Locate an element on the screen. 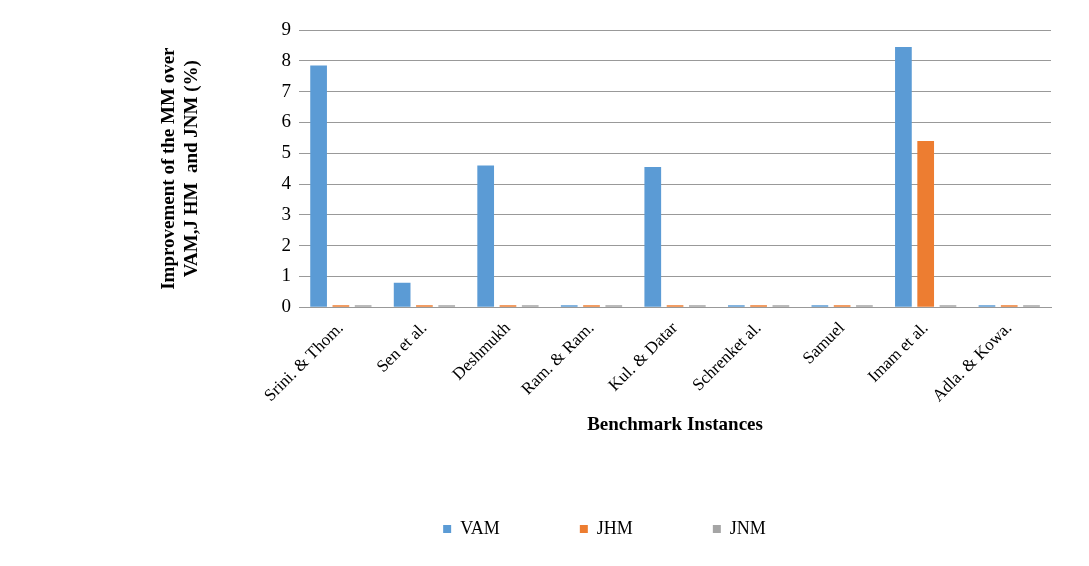  legend-label: JNM is located at coordinates (747, 527).